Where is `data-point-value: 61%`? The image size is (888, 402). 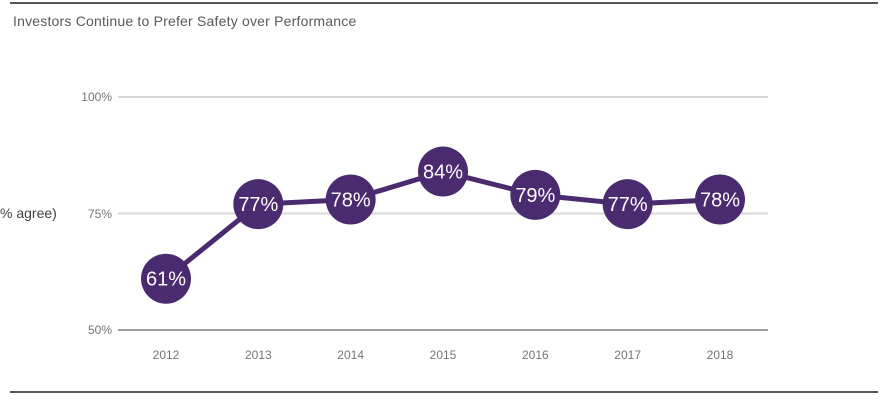 data-point-value: 61% is located at coordinates (166, 280).